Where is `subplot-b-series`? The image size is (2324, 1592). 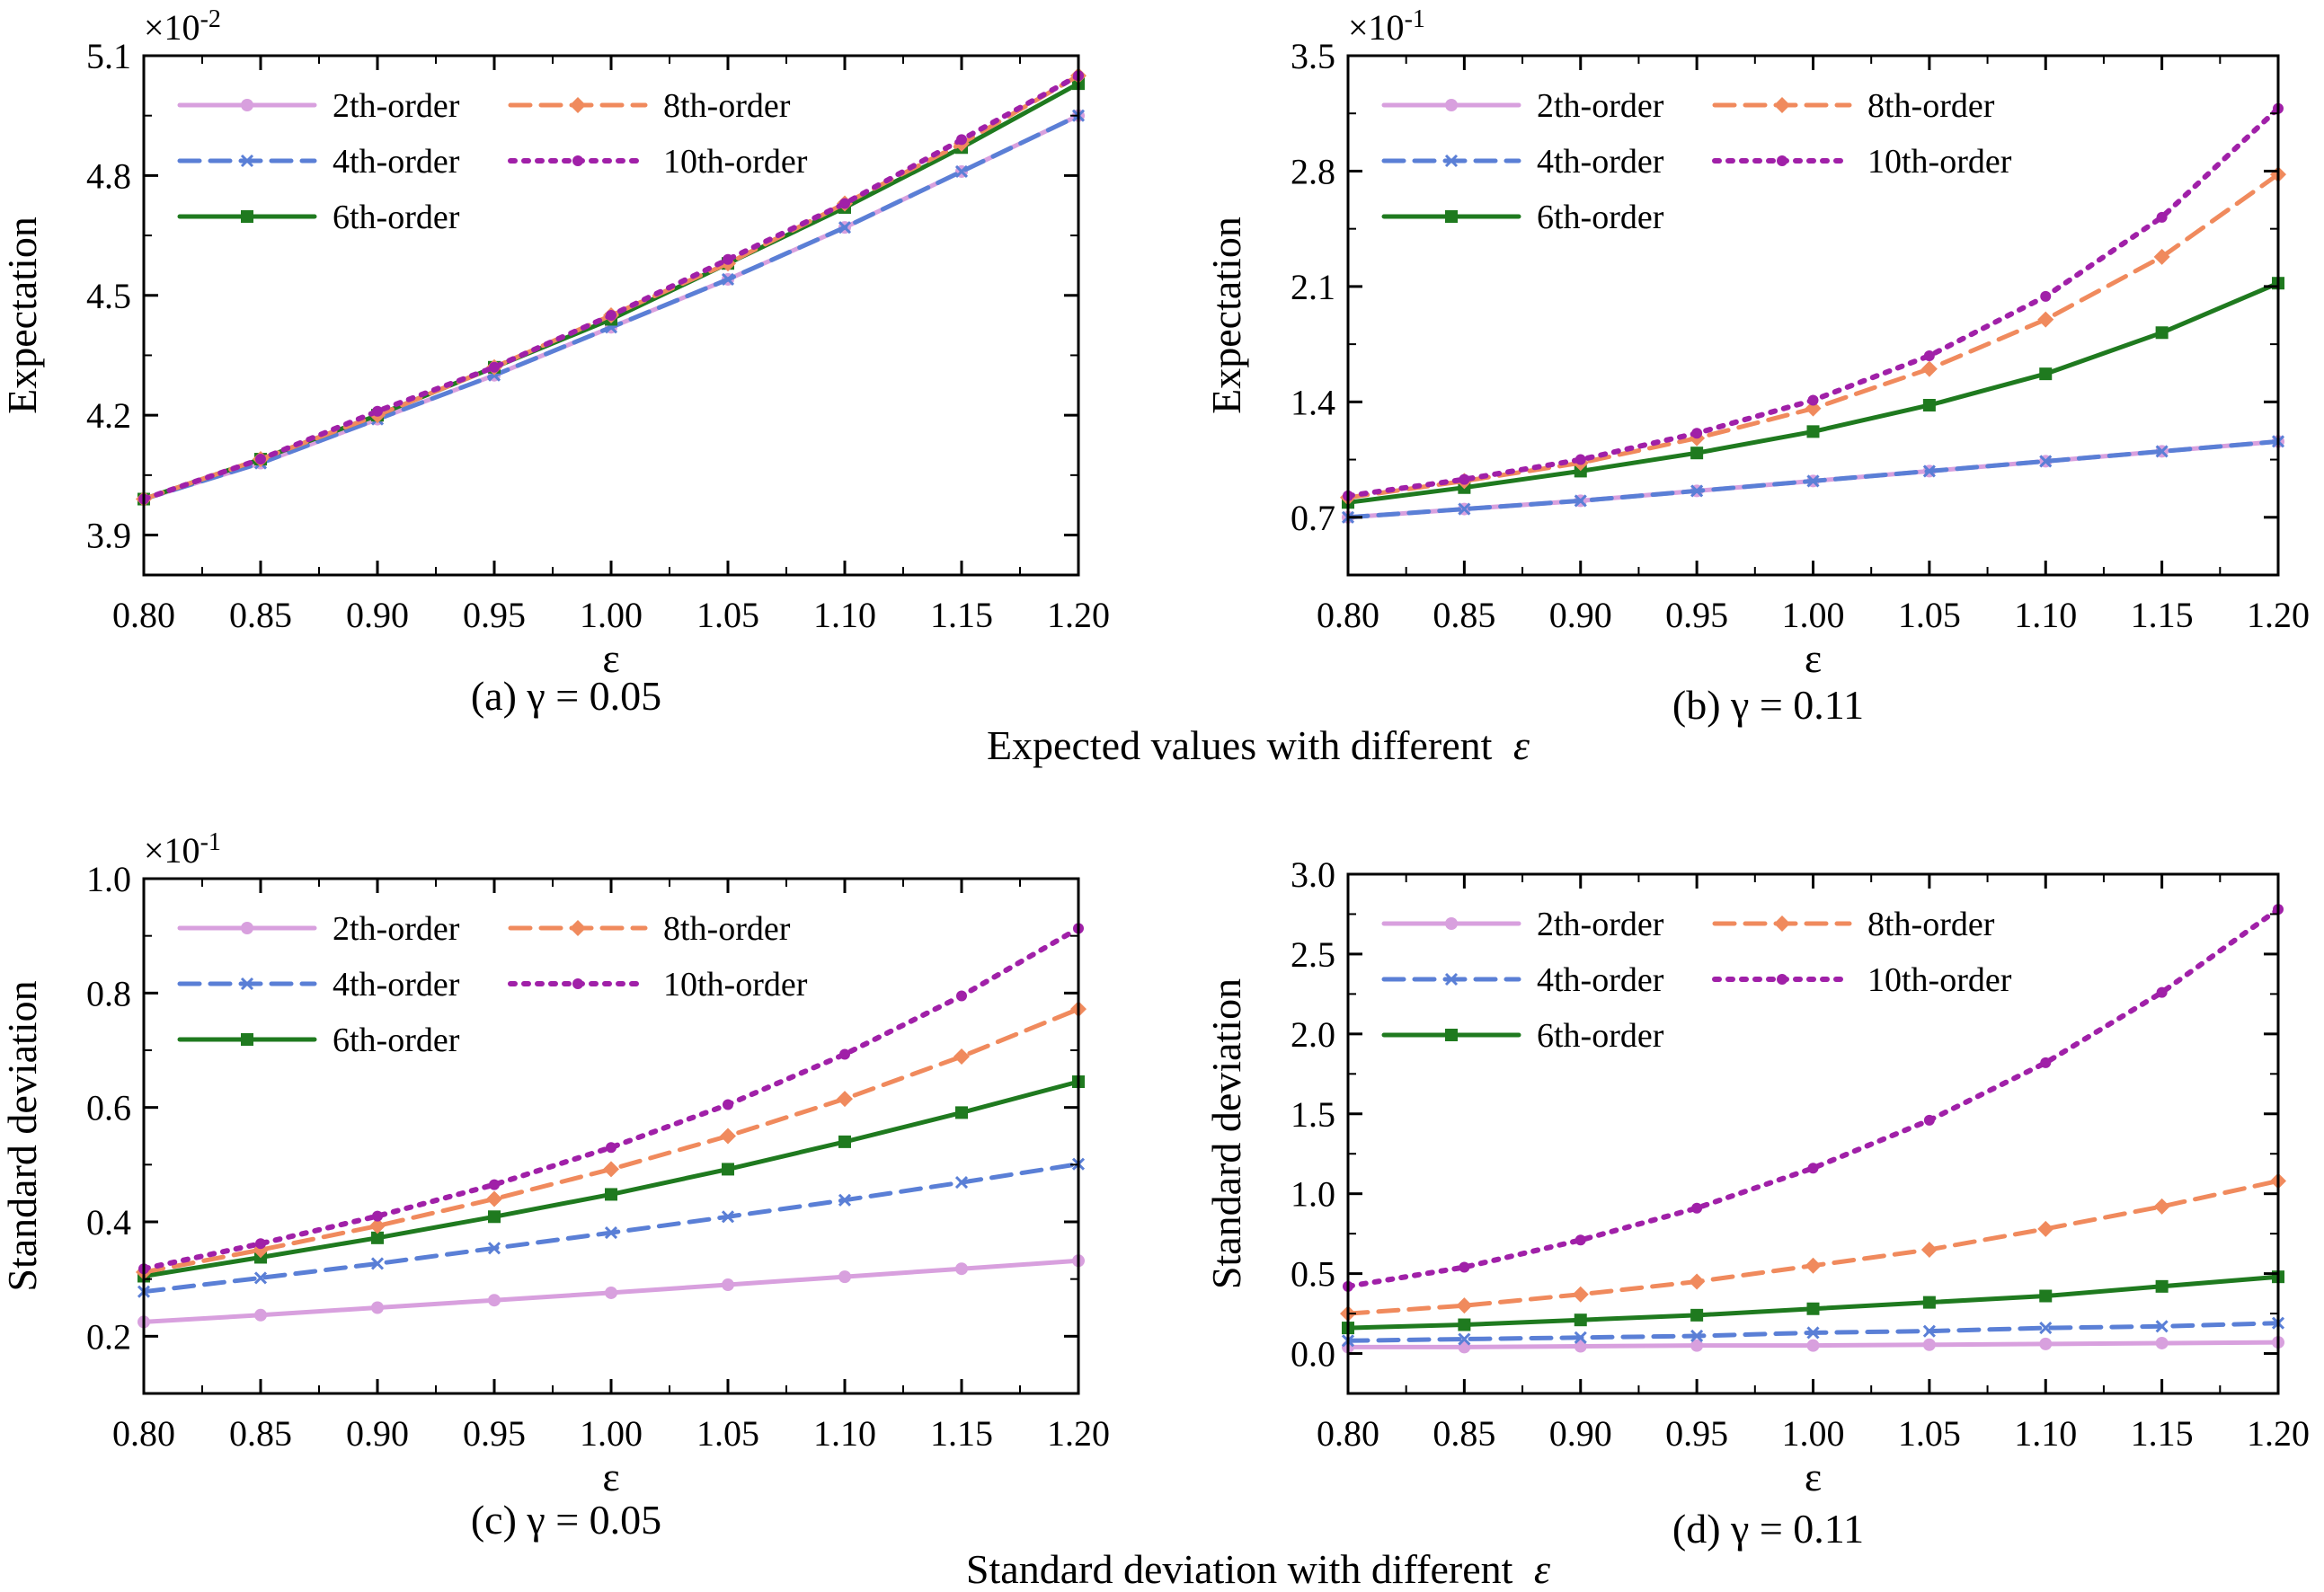
subplot-b-series is located at coordinates (1813, 313).